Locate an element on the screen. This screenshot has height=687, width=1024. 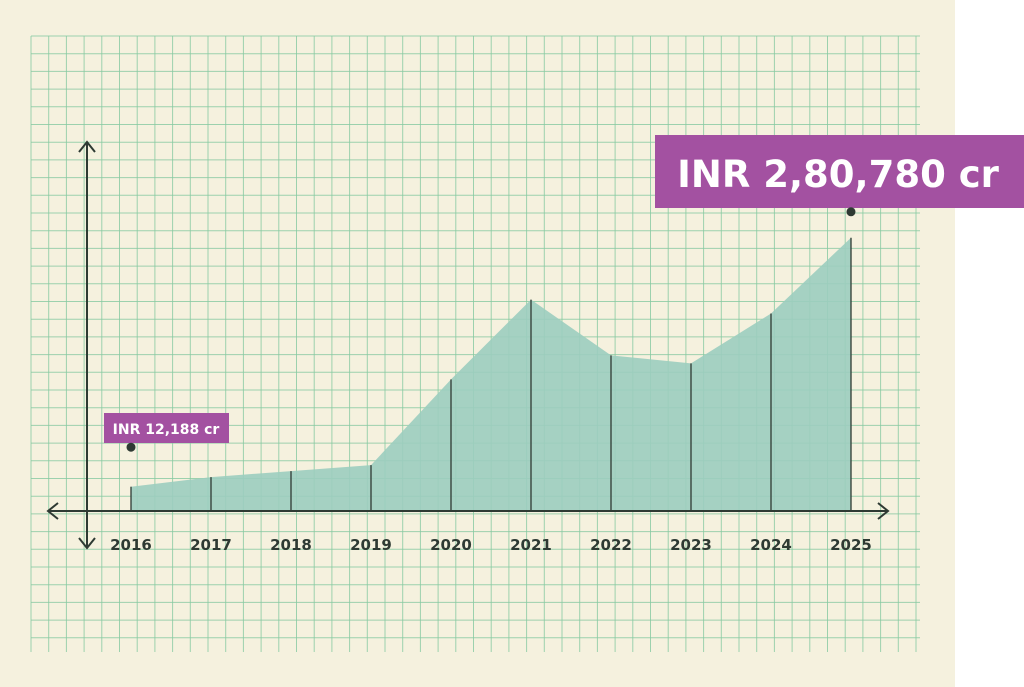
callout-start-box is located at coordinates (166, 428).